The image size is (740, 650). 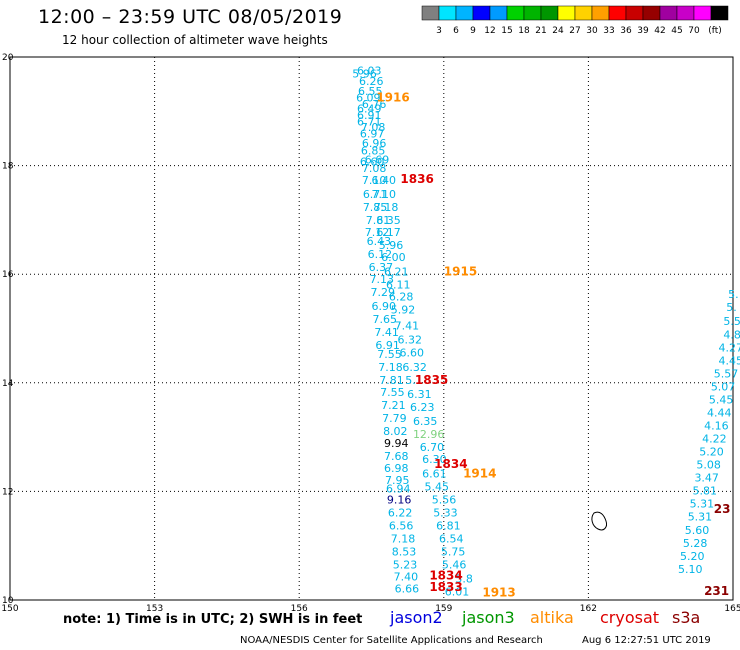 What do you see at coordinates (410, 340) in the screenshot?
I see `wave-height-label: 6.32` at bounding box center [410, 340].